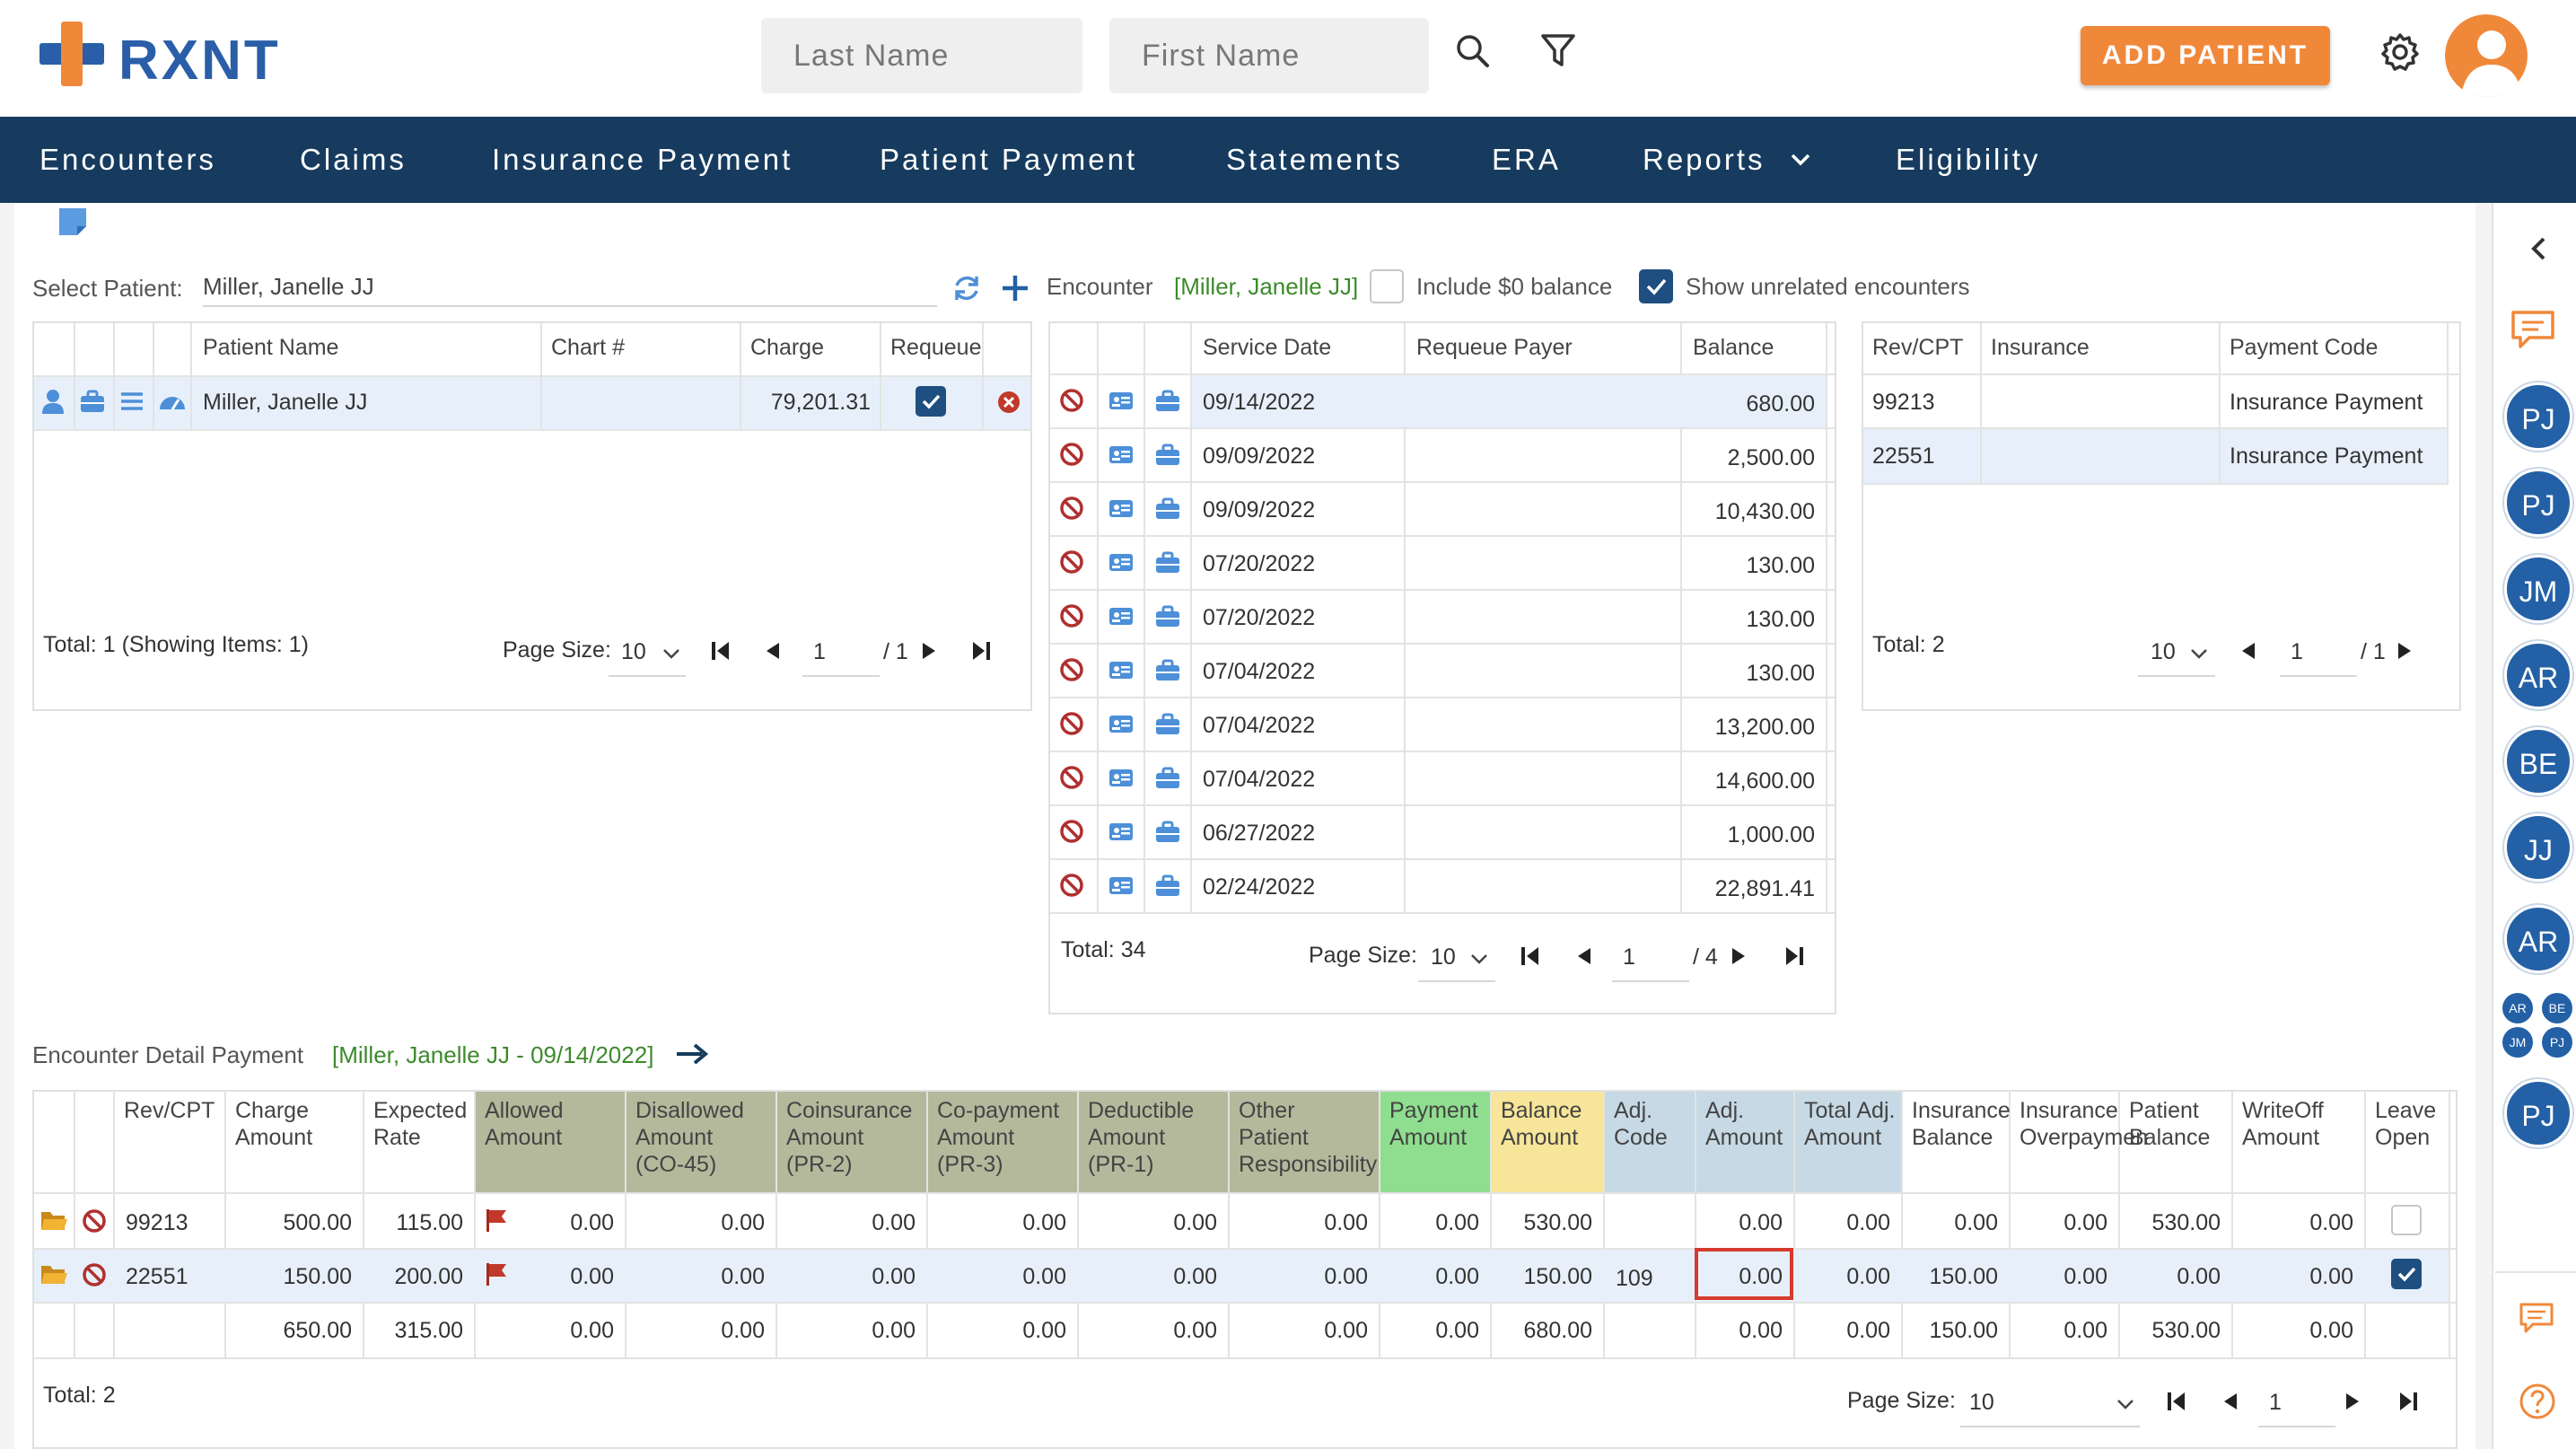 This screenshot has width=2576, height=1449. I want to click on rail-avatar-pj-2: PJ, so click(2538, 503).